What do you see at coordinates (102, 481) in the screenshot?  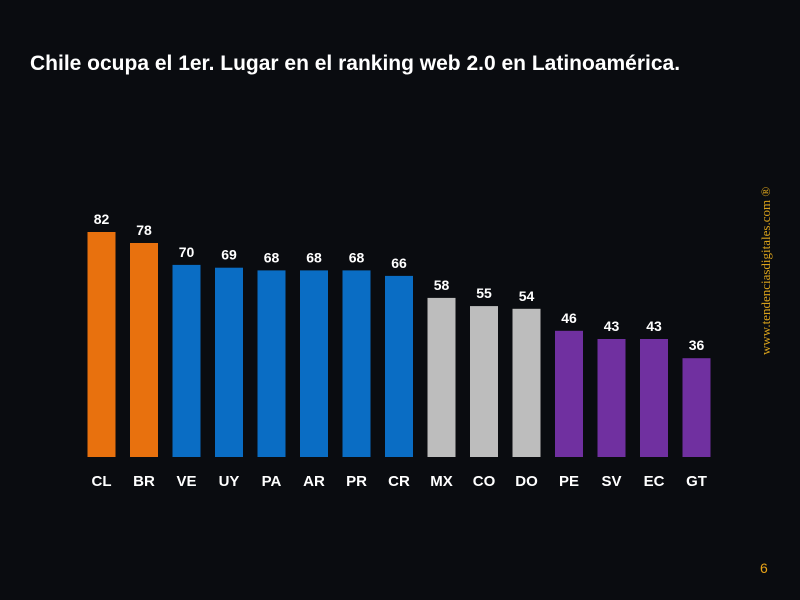 I see `category-label-cl: CL` at bounding box center [102, 481].